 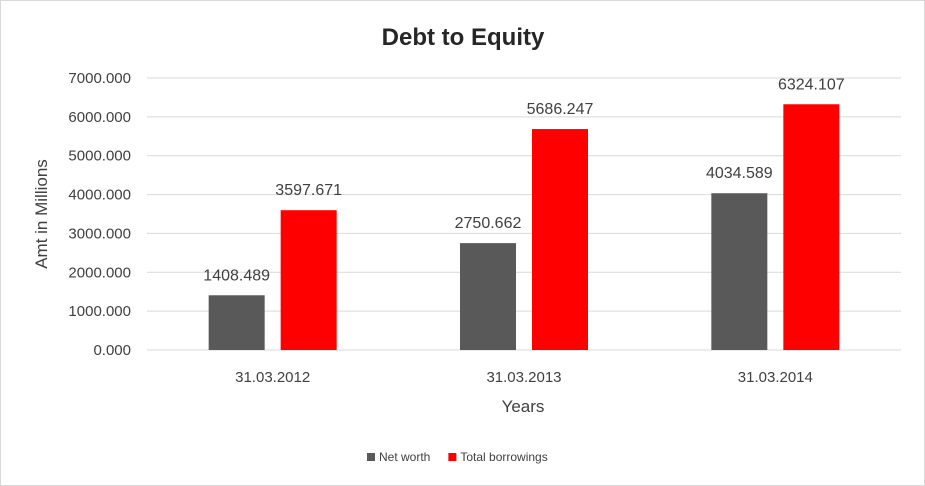 What do you see at coordinates (523, 406) in the screenshot?
I see `x-axis-title: Years` at bounding box center [523, 406].